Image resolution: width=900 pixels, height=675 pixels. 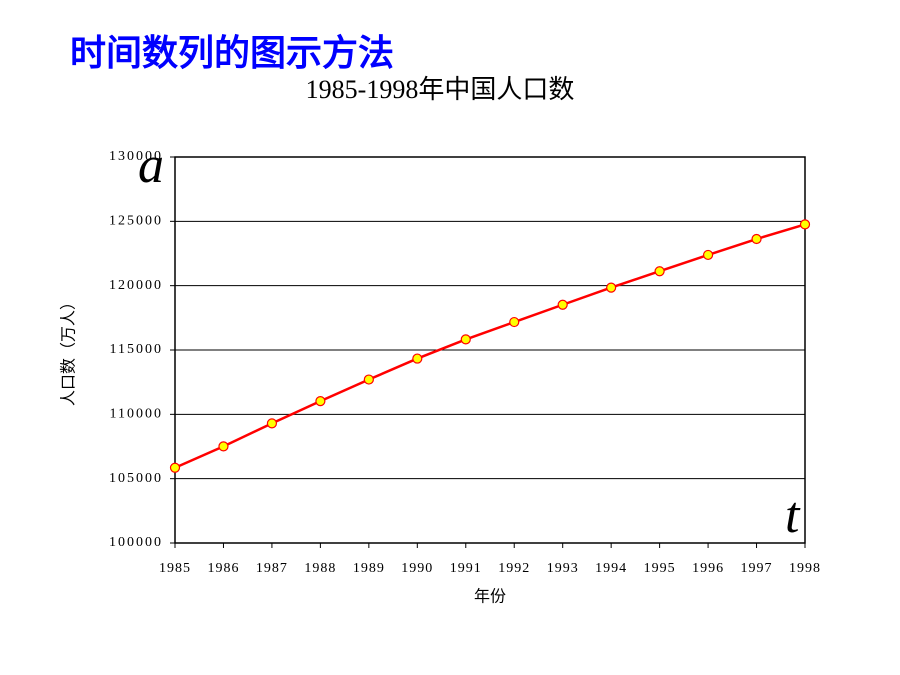 What do you see at coordinates (136, 478) in the screenshot?
I see `y-tick-label: 105000` at bounding box center [136, 478].